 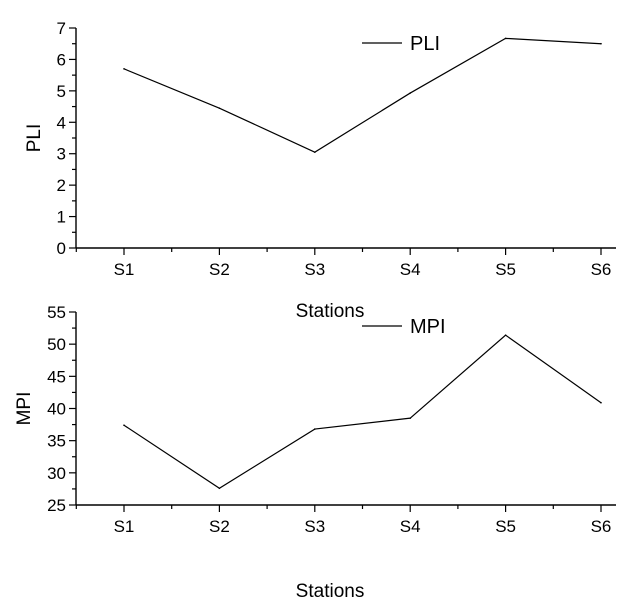 I want to click on pli-legend-label: PLI, so click(x=425, y=44).